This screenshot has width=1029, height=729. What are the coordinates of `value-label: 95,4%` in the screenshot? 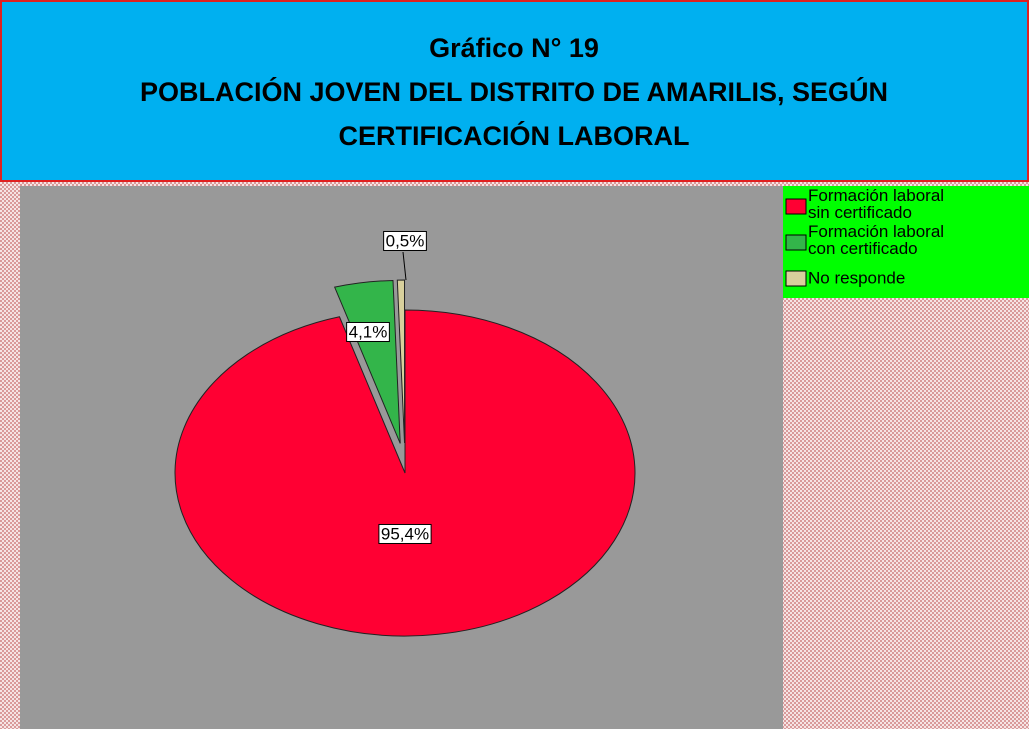 It's located at (405, 533).